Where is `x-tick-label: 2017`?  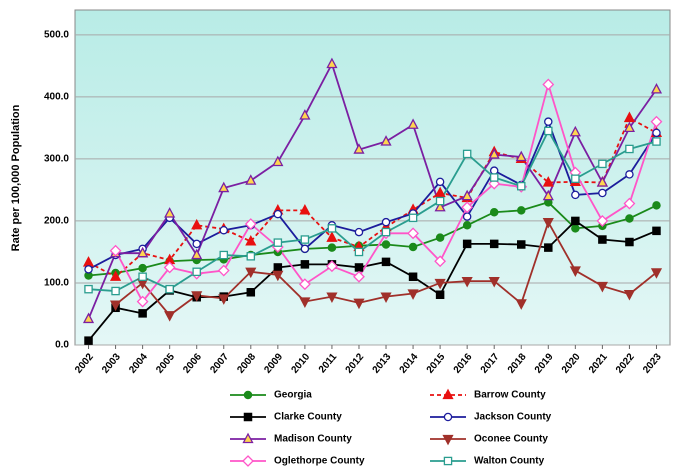 x-tick-label: 2017 is located at coordinates (490, 363).